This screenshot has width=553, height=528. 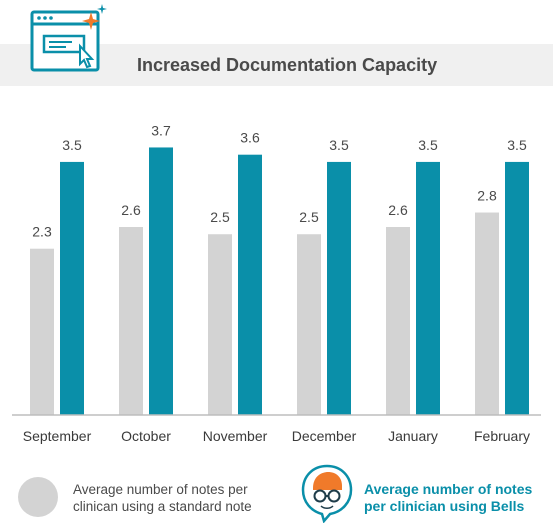 What do you see at coordinates (131, 210) in the screenshot?
I see `data-label-standard-october: 2.6` at bounding box center [131, 210].